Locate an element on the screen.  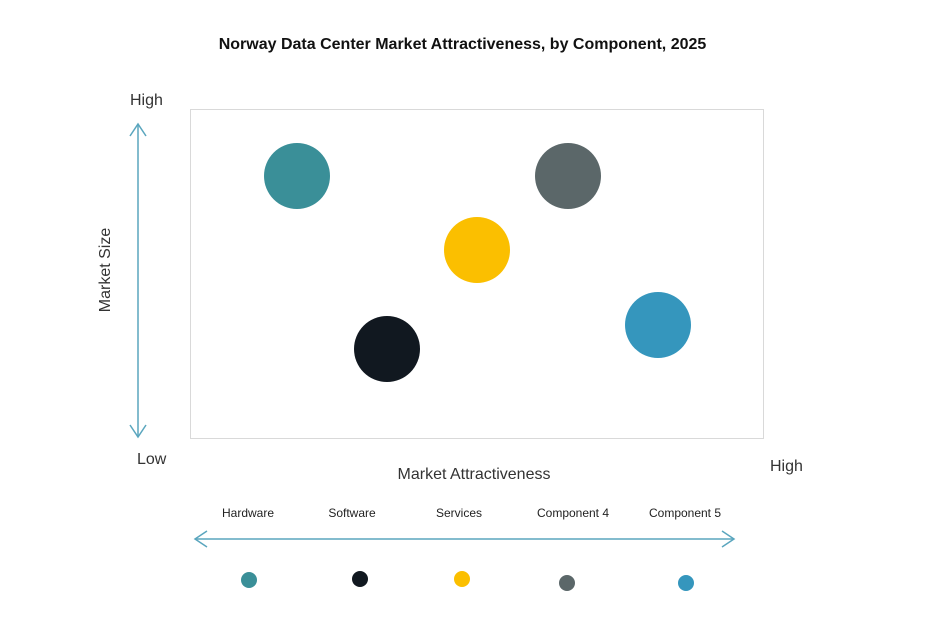
legend-label-software: Software is located at coordinates (352, 513).